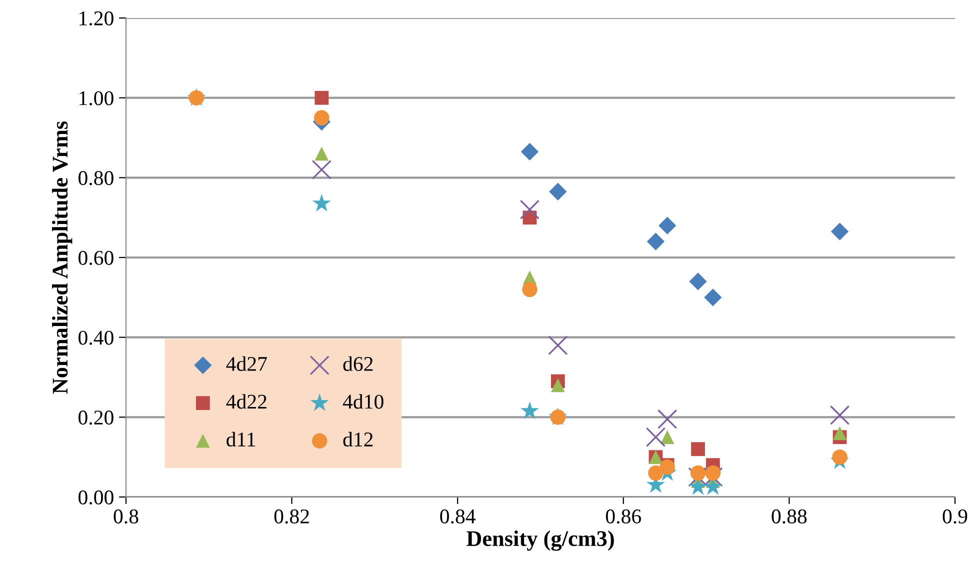 Image resolution: width=979 pixels, height=582 pixels. I want to click on y-tick-label: 0.80, so click(96, 178).